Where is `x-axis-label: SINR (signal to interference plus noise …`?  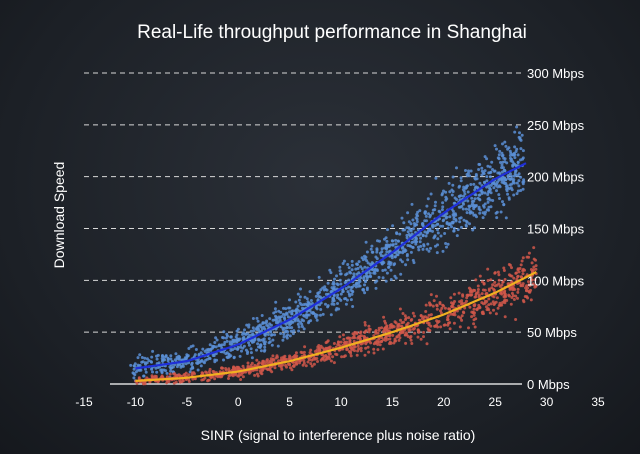 x-axis-label: SINR (signal to interference plus noise … is located at coordinates (338, 435).